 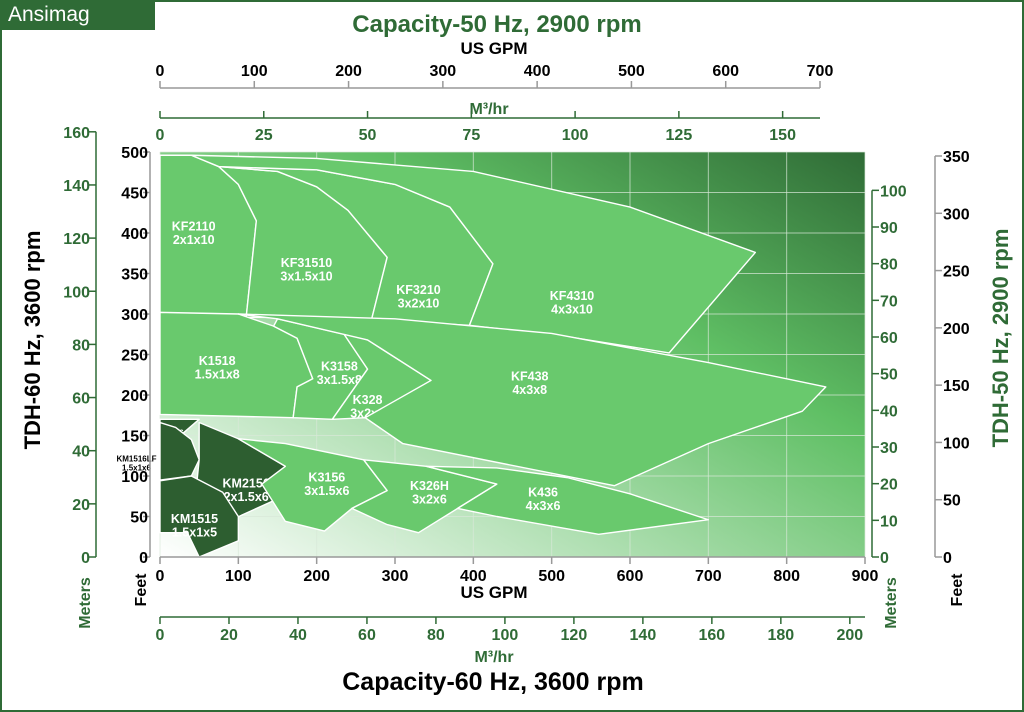 I want to click on x-bottom-m3-tick-label: 120, so click(x=574, y=635).